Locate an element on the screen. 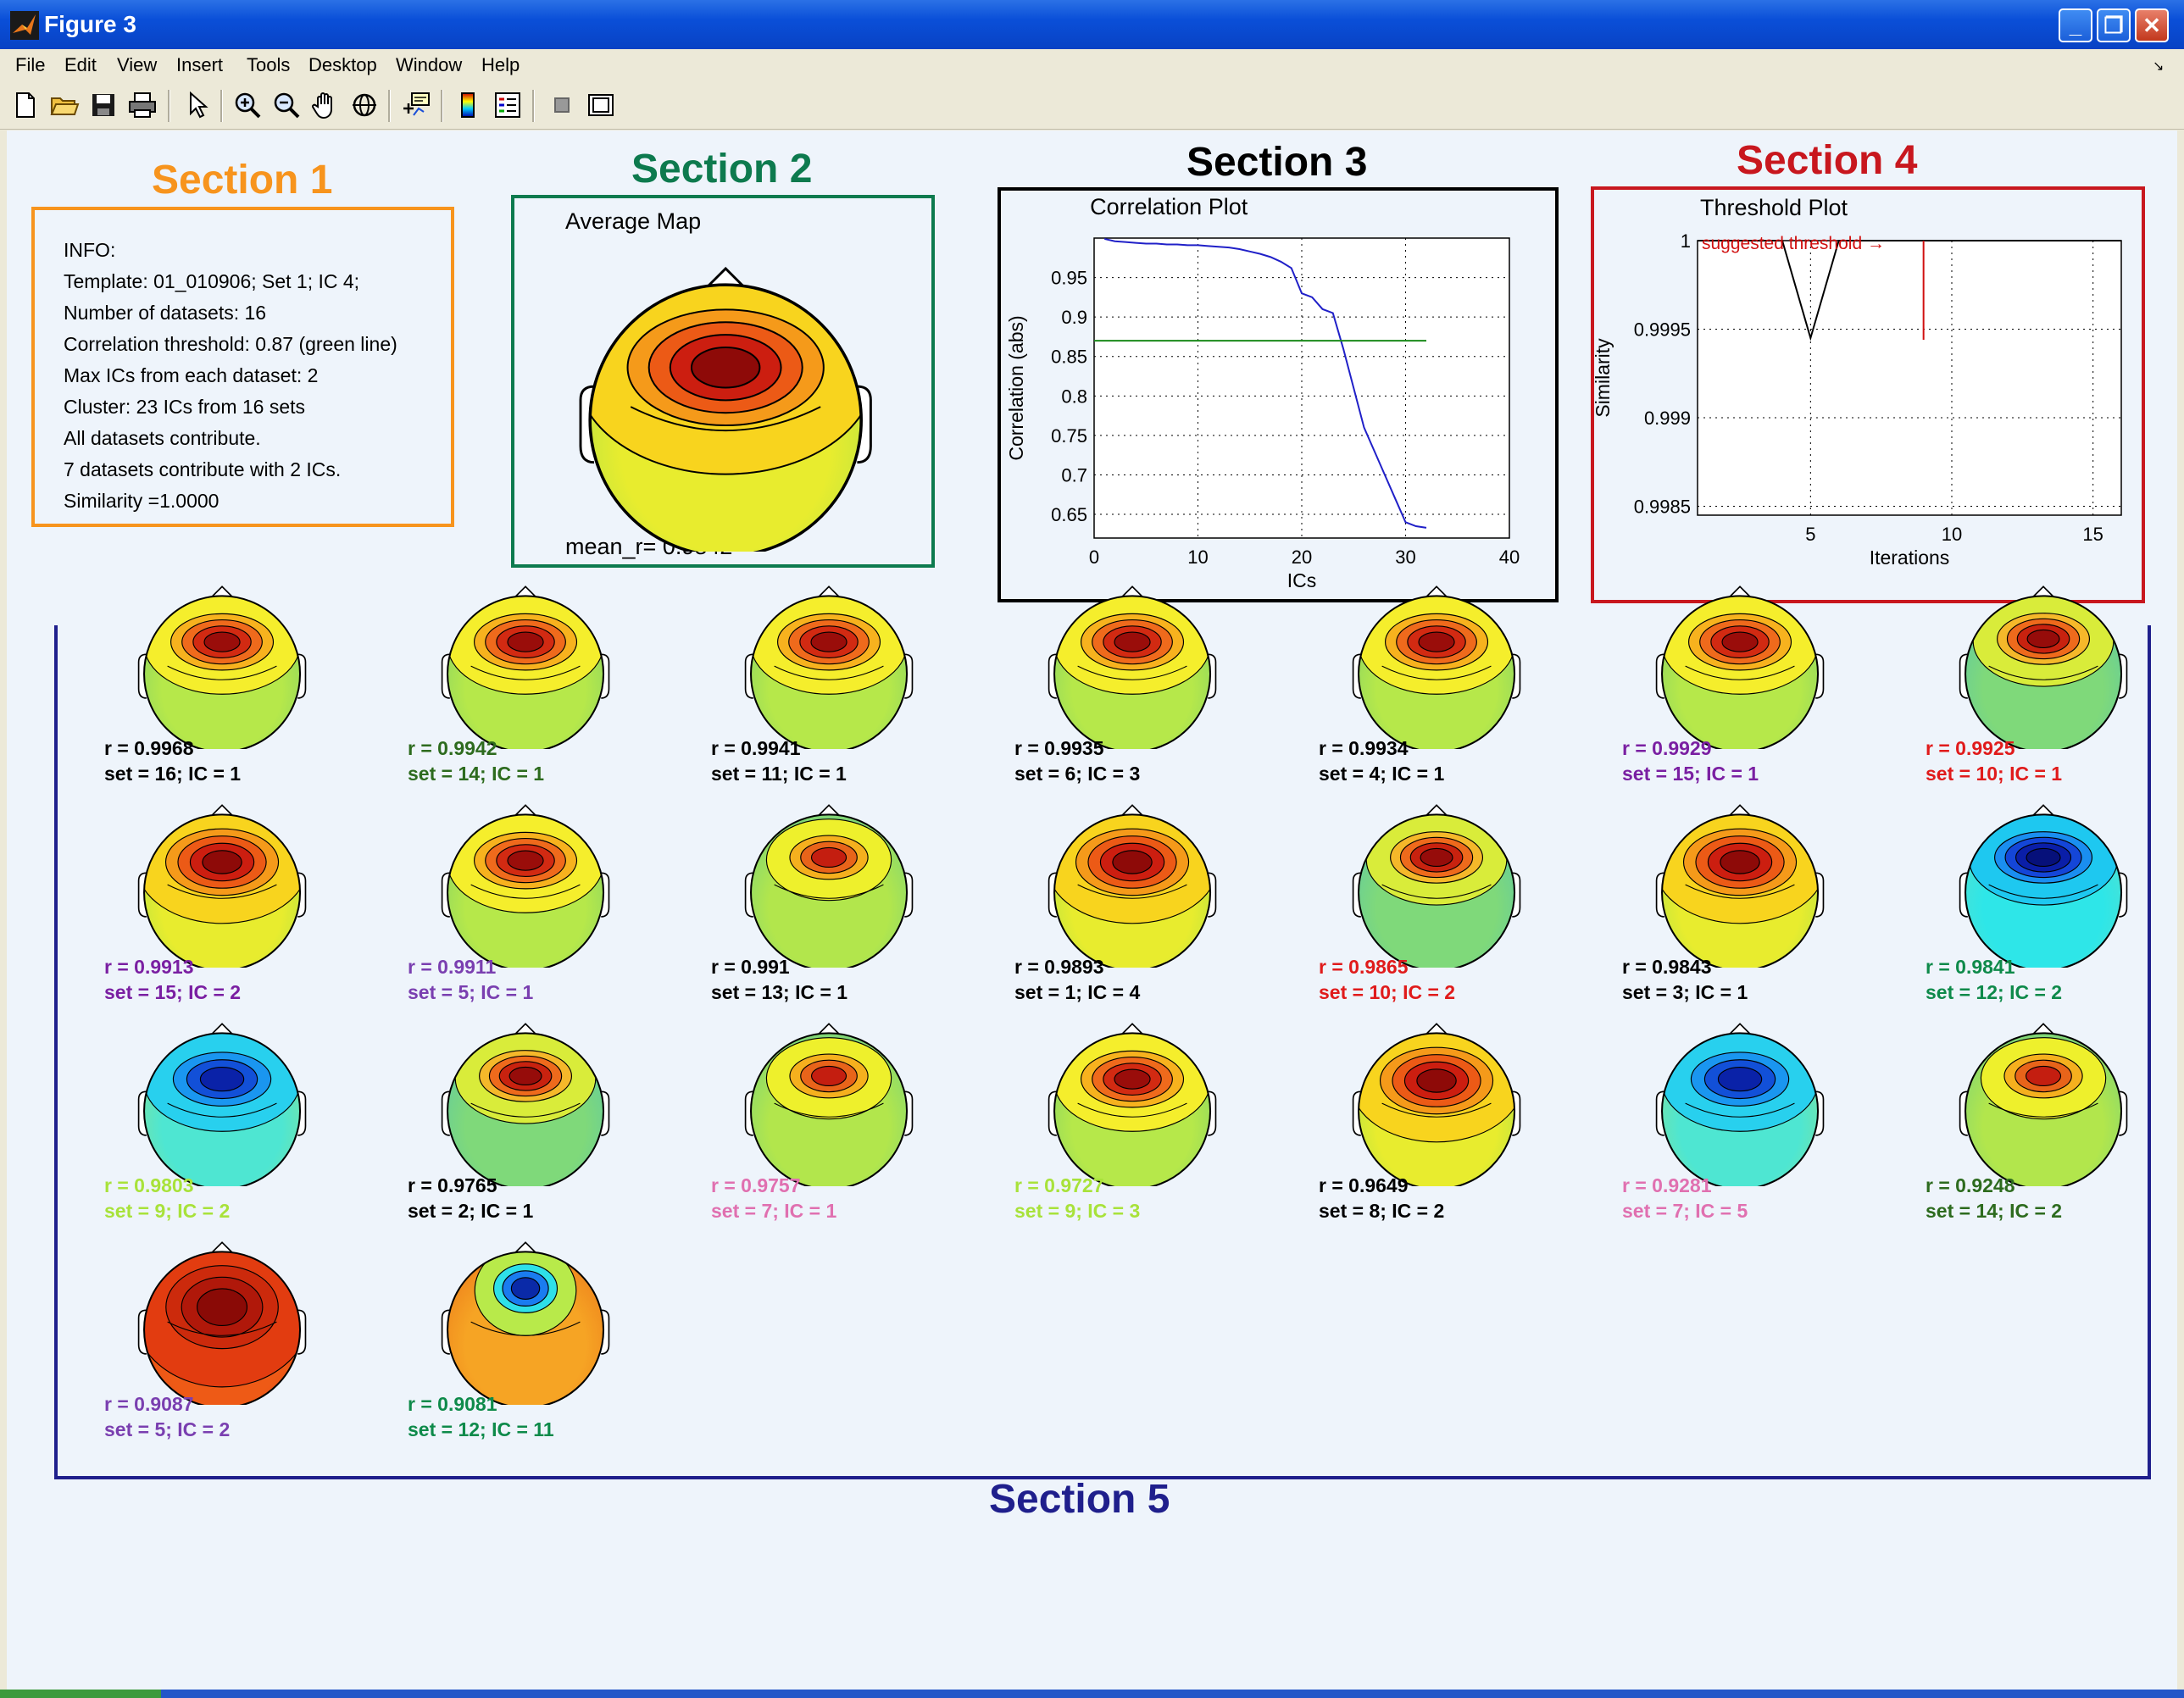  menu-window: Window is located at coordinates (430, 64).